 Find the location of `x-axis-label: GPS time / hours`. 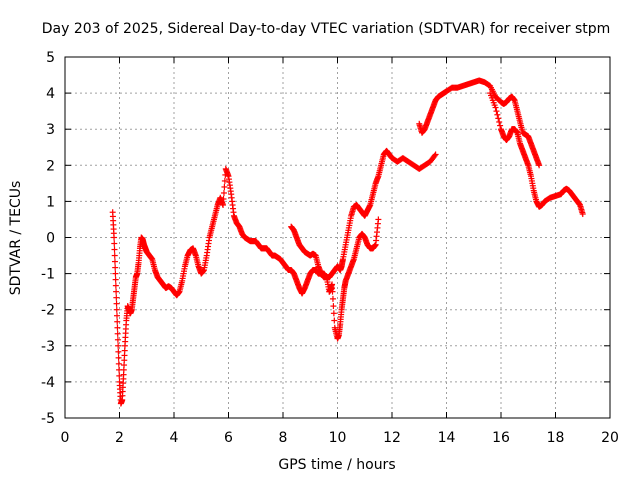

x-axis-label: GPS time / hours is located at coordinates (336, 465).